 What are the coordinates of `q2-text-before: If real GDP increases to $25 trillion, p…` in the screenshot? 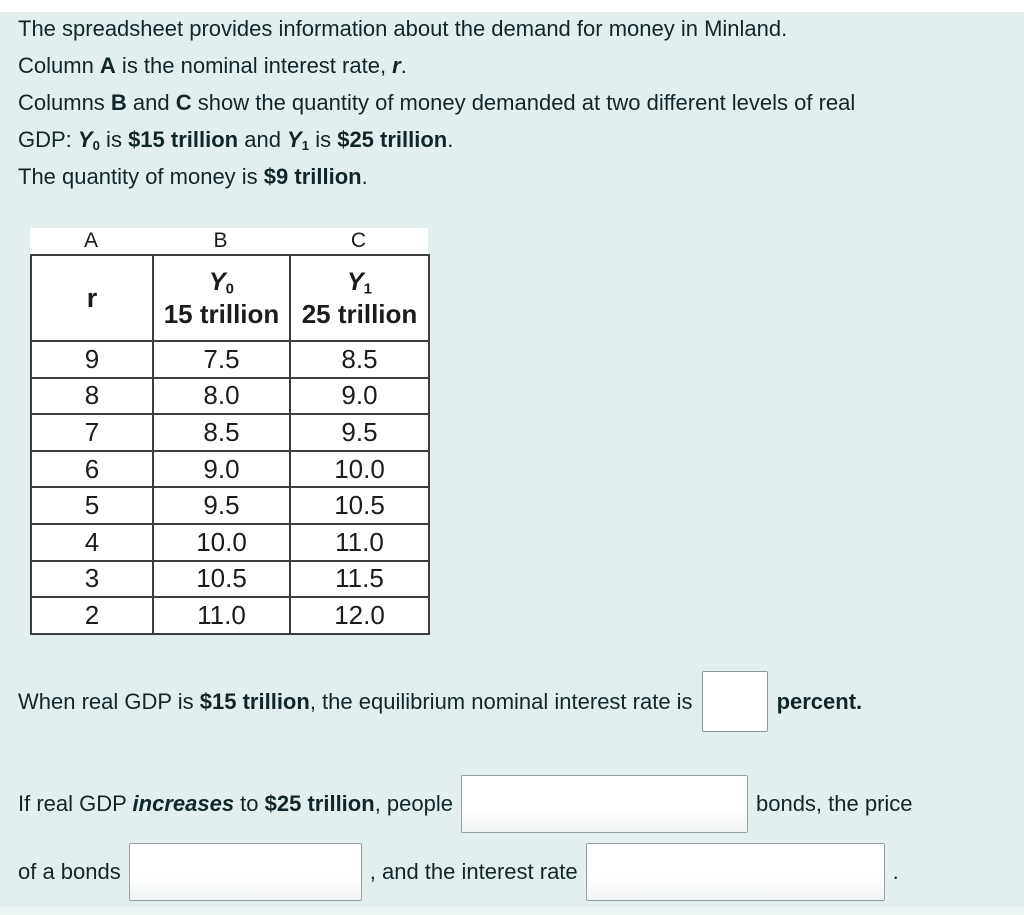 It's located at (235, 804).